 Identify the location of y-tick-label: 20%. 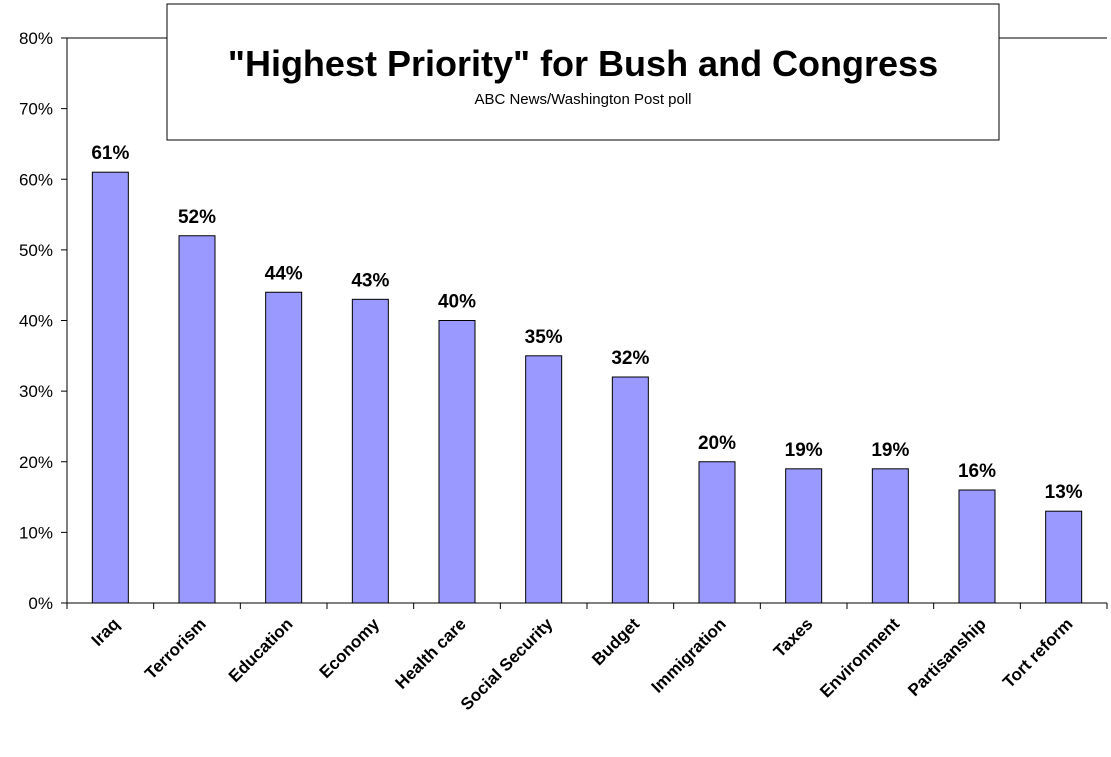
(36, 462).